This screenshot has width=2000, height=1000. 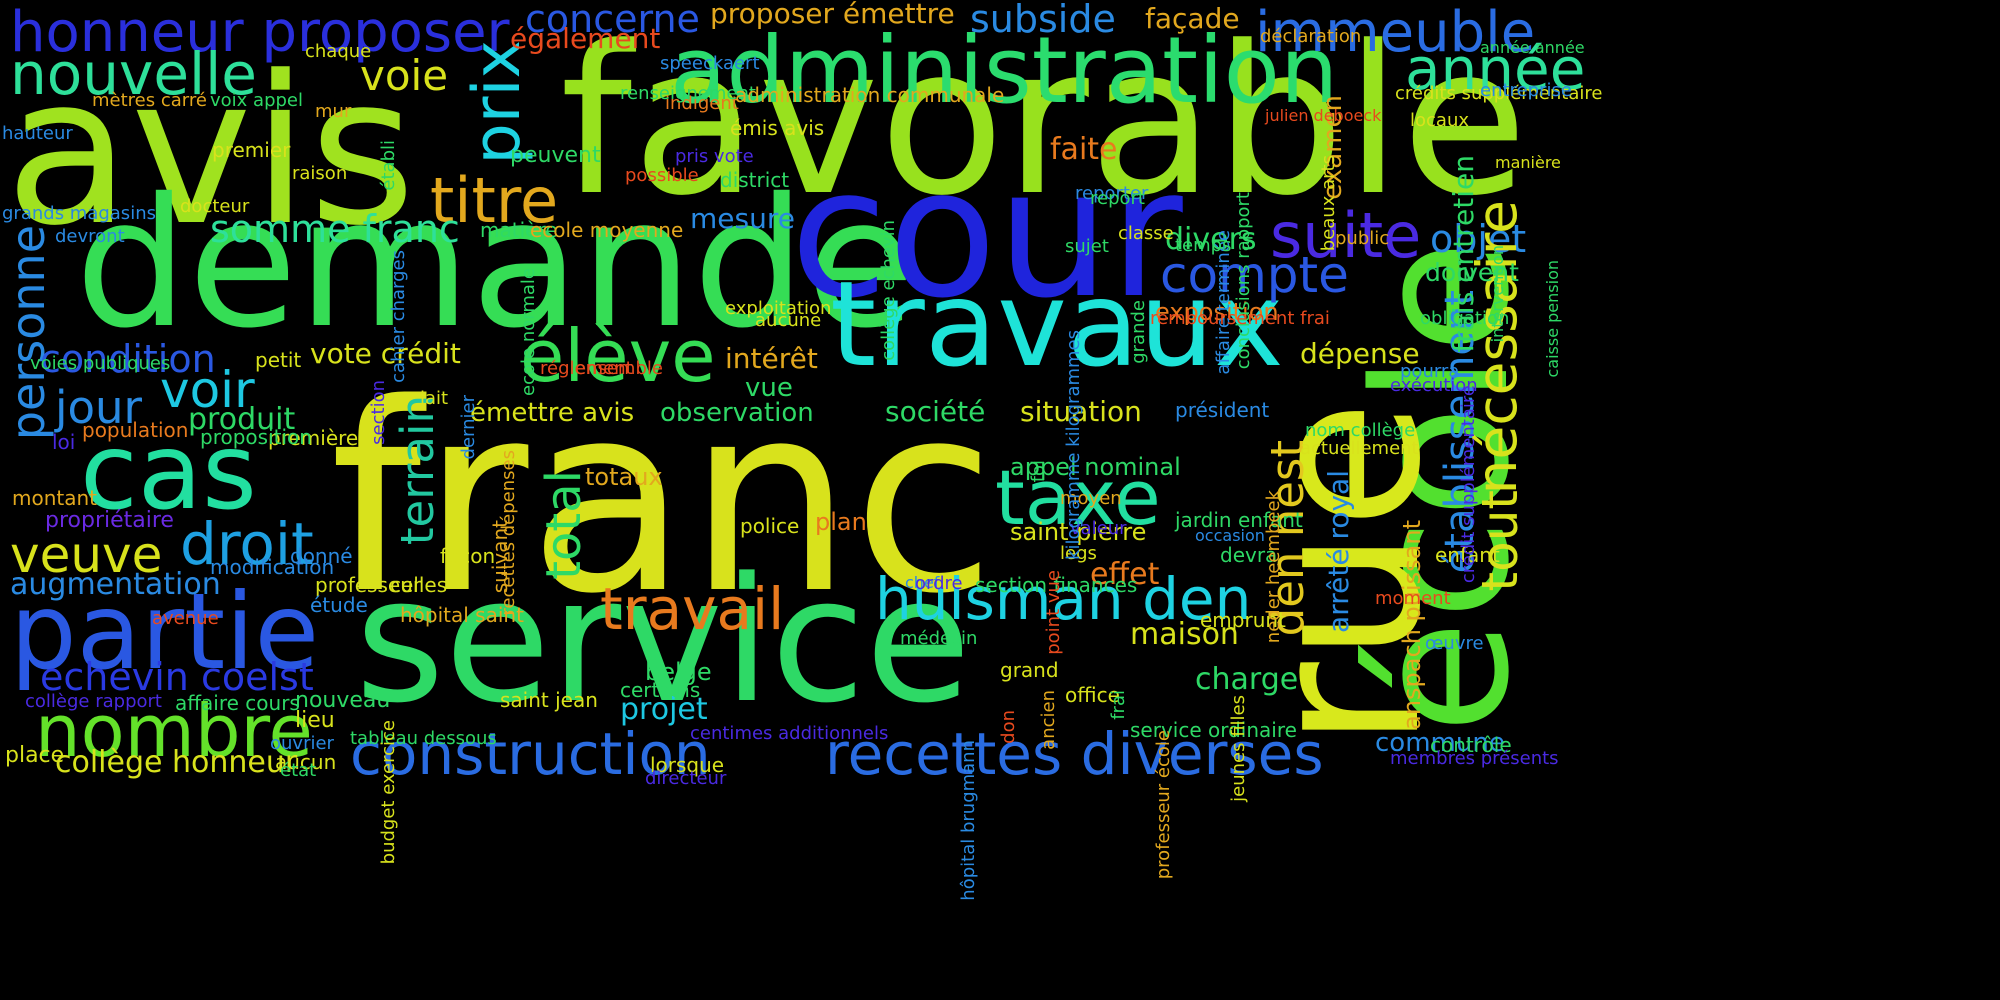 What do you see at coordinates (770, 526) in the screenshot?
I see `word-police: police` at bounding box center [770, 526].